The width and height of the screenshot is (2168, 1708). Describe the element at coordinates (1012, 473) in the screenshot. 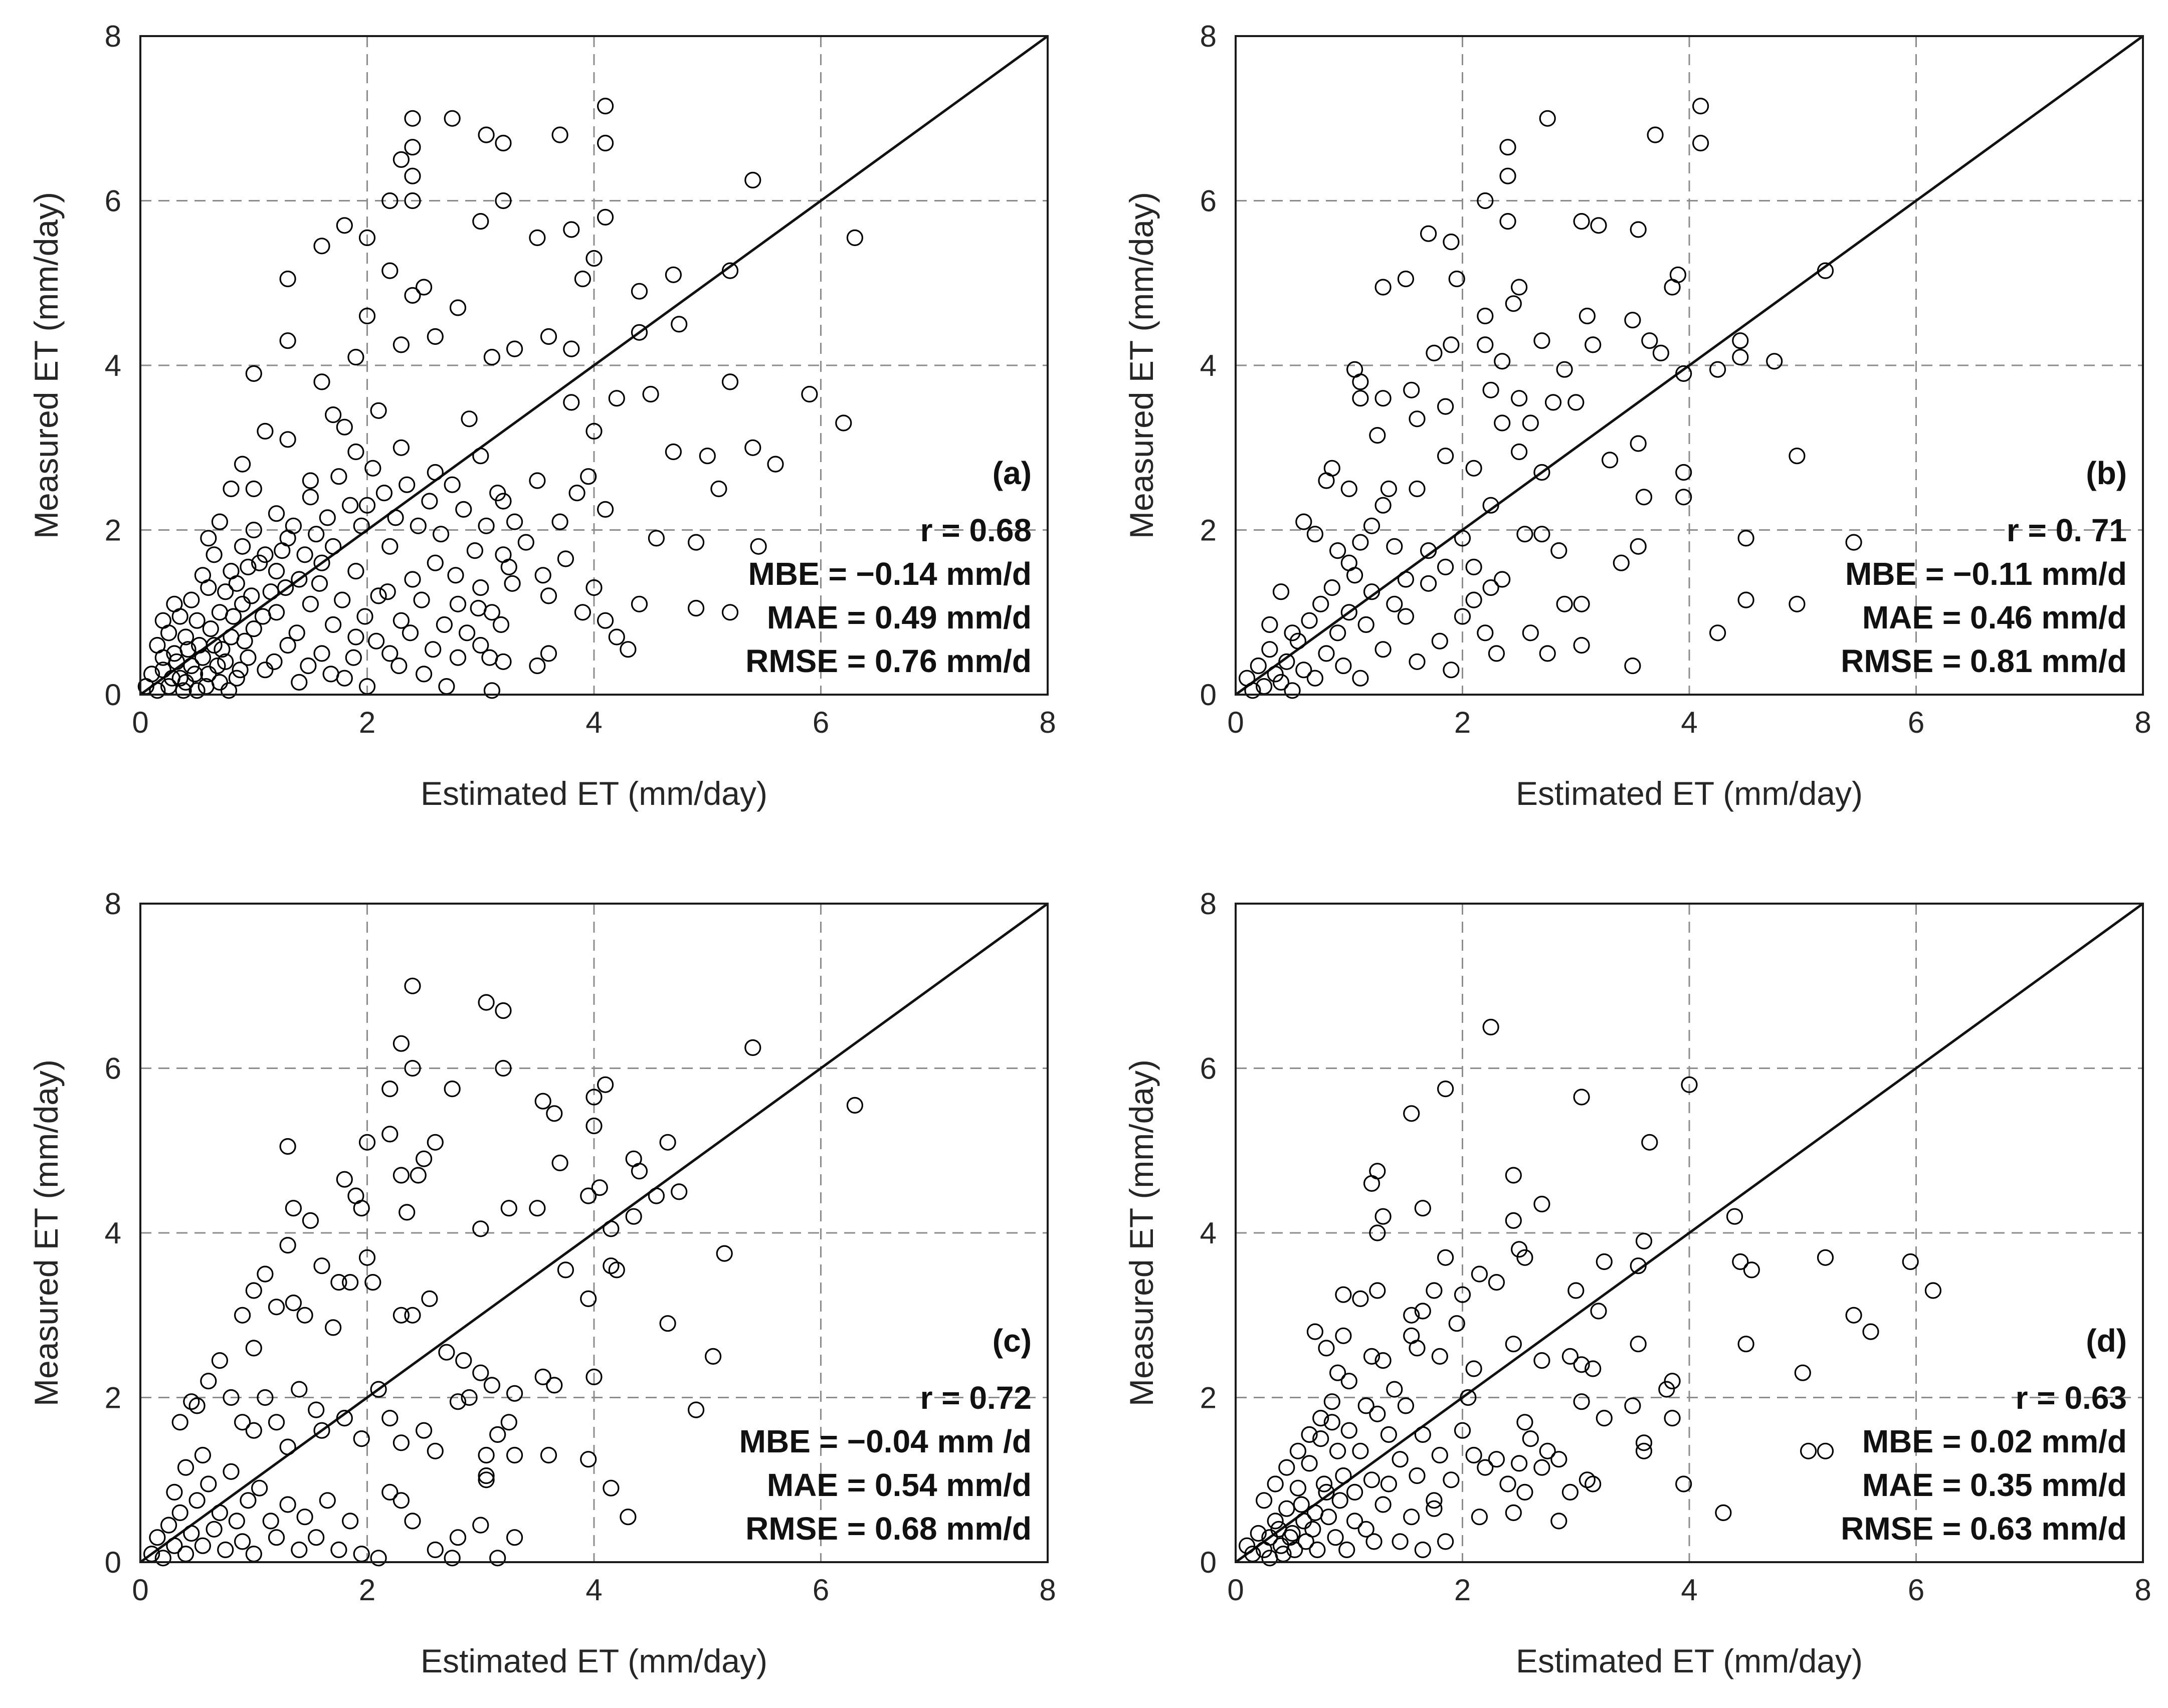

I see `panel-label: (a)` at that location.